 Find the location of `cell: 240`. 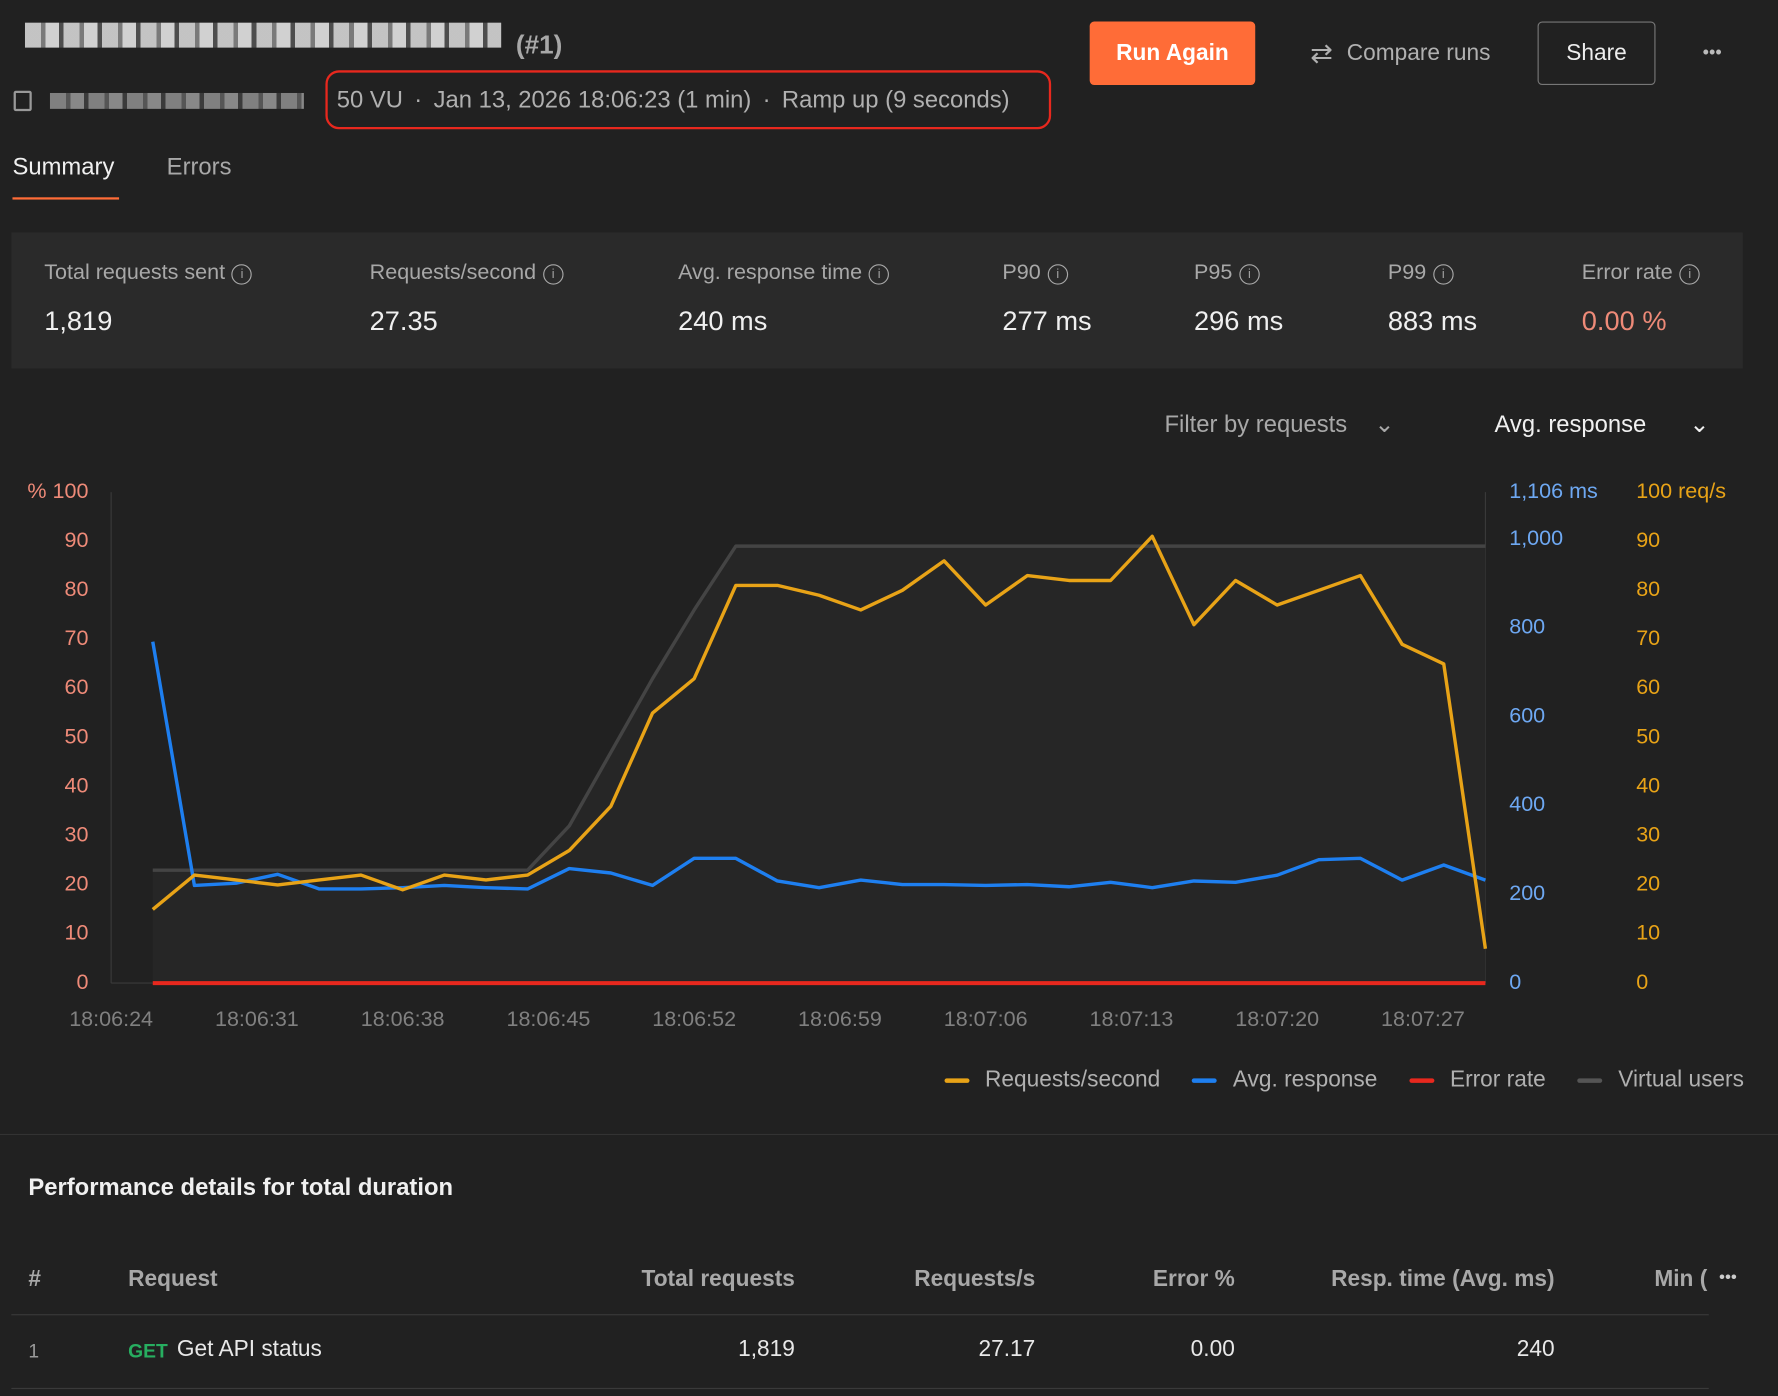

cell: 240 is located at coordinates (1535, 1349).